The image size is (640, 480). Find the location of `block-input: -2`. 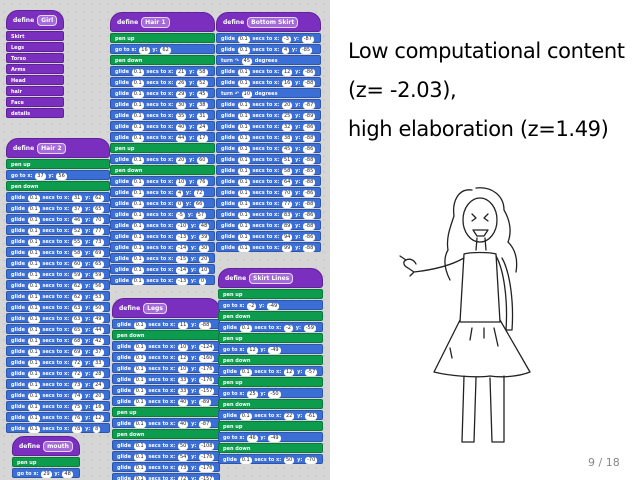

block-input: -2 is located at coordinates (288, 328).